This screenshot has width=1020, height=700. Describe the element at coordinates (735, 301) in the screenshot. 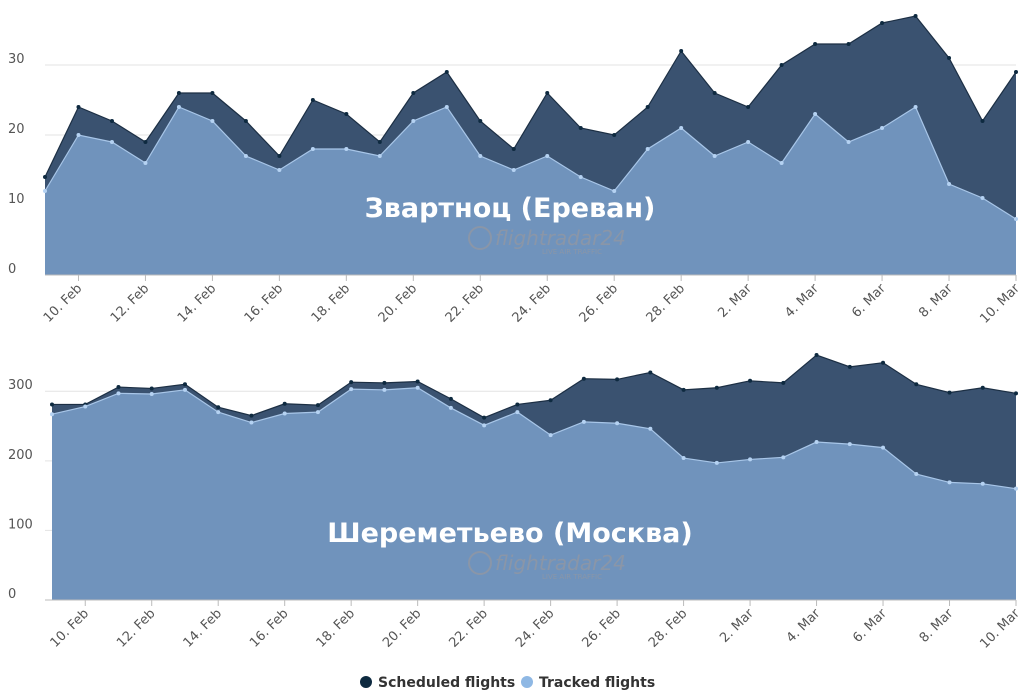

I see `x-tick-label: 2. Mar` at that location.